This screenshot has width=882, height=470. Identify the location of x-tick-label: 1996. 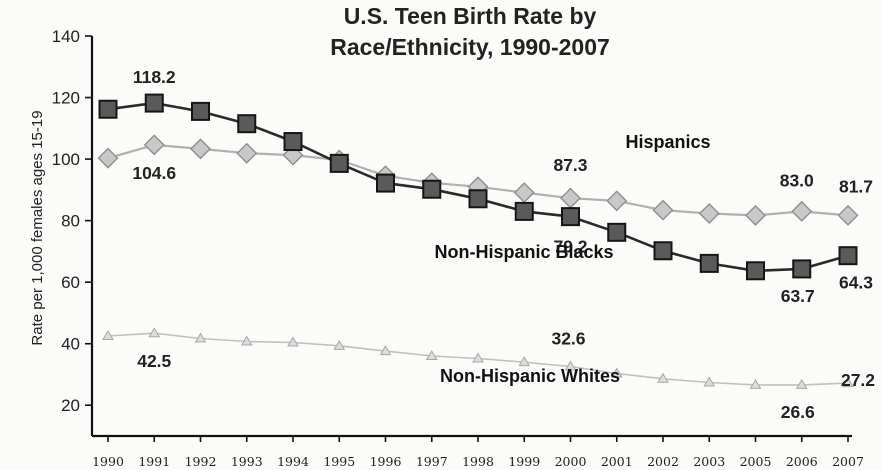
(386, 461).